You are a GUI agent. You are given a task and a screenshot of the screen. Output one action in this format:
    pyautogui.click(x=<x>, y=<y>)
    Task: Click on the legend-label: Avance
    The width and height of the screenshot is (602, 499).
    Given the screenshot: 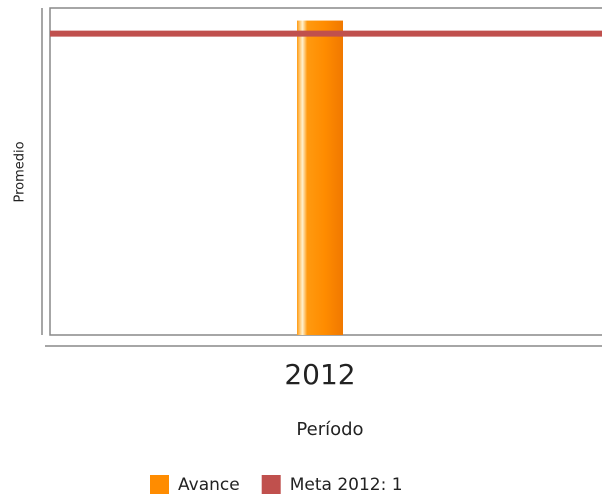 What is the action you would take?
    pyautogui.click(x=209, y=485)
    